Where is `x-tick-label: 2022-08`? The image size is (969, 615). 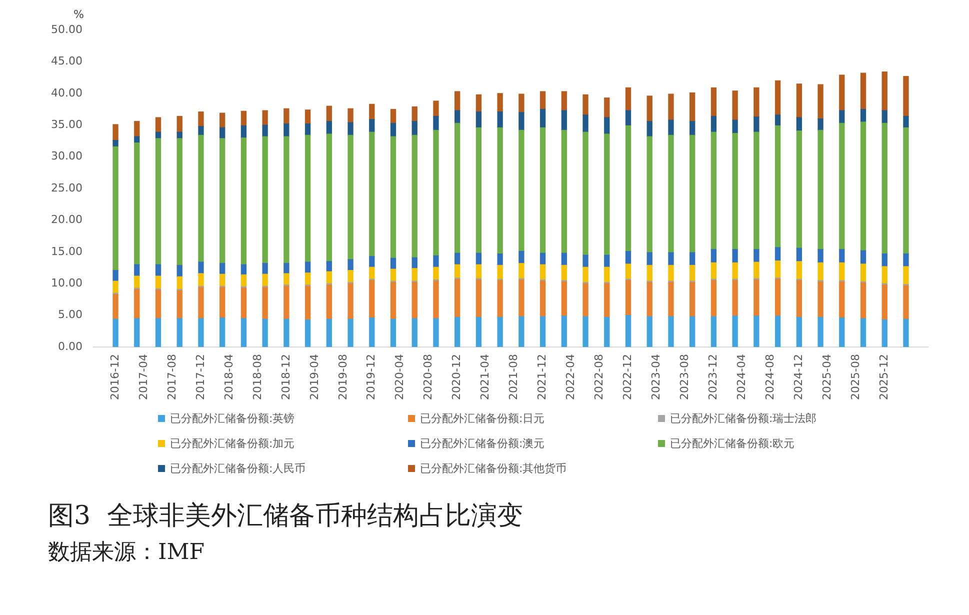
x-tick-label: 2022-08 is located at coordinates (599, 377).